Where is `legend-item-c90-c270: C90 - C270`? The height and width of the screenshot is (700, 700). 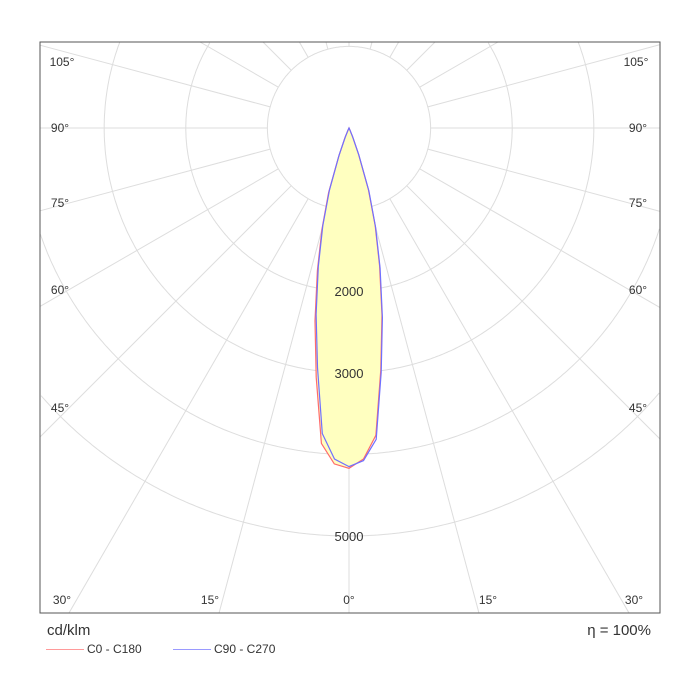
legend-item-c90-c270: C90 - C270 is located at coordinates (224, 649).